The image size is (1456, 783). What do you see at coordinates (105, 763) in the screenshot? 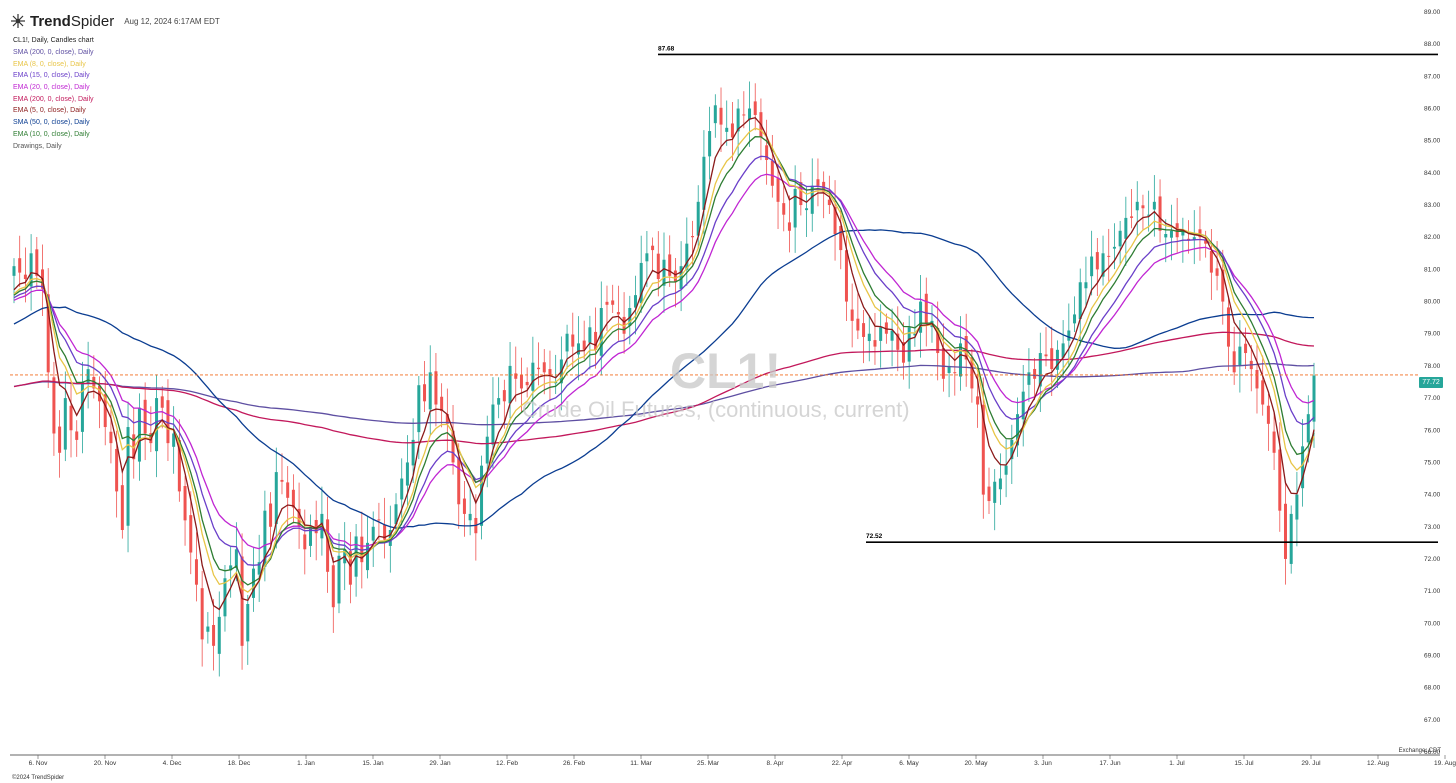
I see `x-tick-label: 20. Nov` at bounding box center [105, 763].